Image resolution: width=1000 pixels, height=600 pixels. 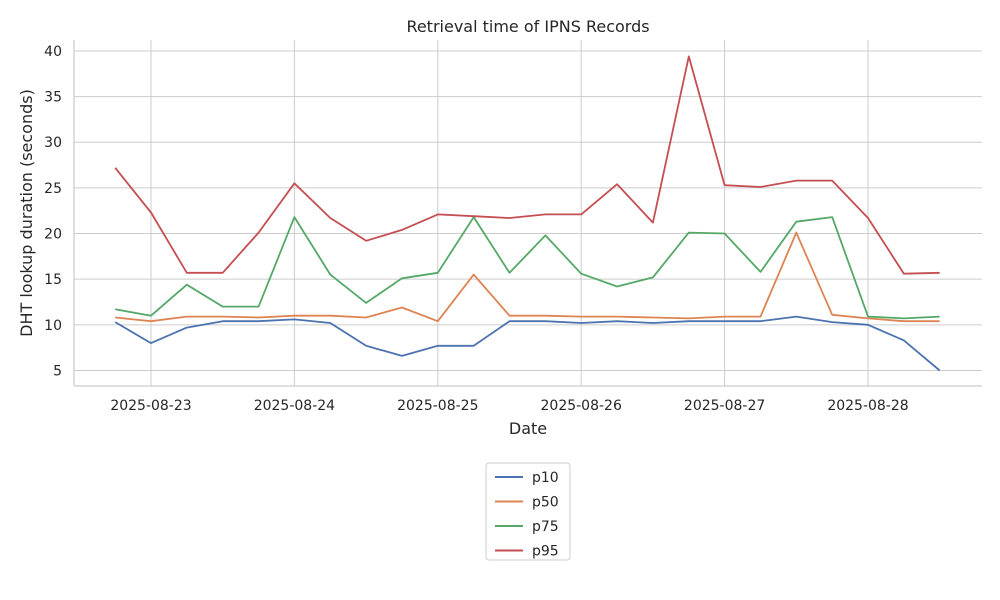 I want to click on x-tick-label: 2025-08-26, so click(x=581, y=406).